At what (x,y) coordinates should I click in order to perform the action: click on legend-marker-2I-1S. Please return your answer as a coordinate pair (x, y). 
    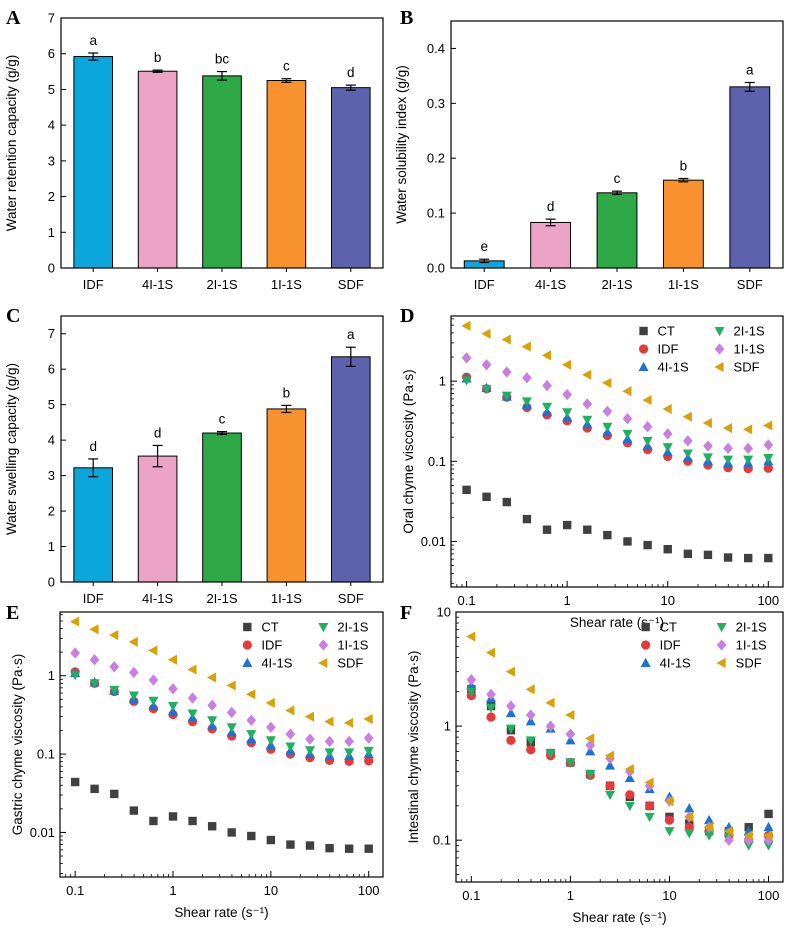
    Looking at the image, I should click on (323, 628).